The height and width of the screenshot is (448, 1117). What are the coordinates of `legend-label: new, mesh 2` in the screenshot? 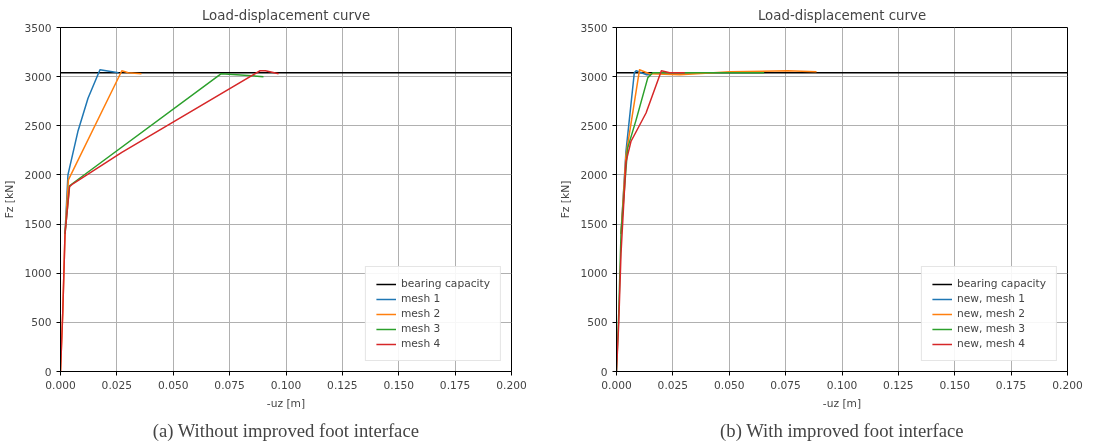 It's located at (991, 313).